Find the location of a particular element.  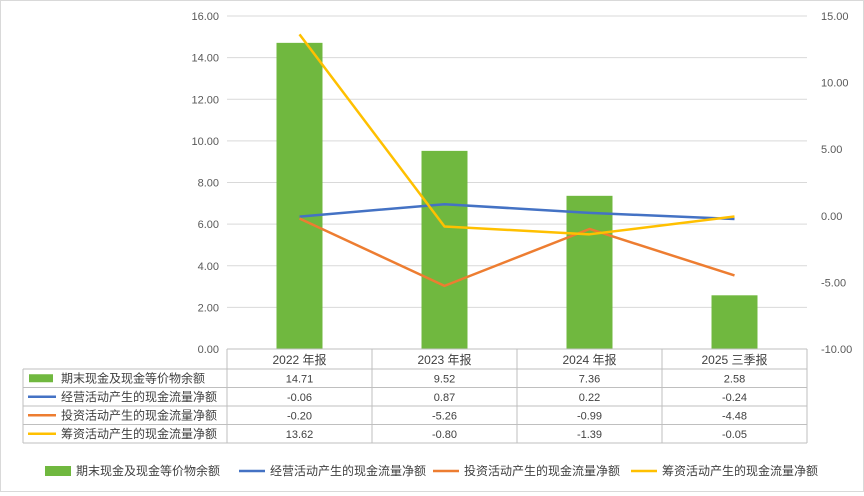

table-cell: 14.71 is located at coordinates (300, 379).